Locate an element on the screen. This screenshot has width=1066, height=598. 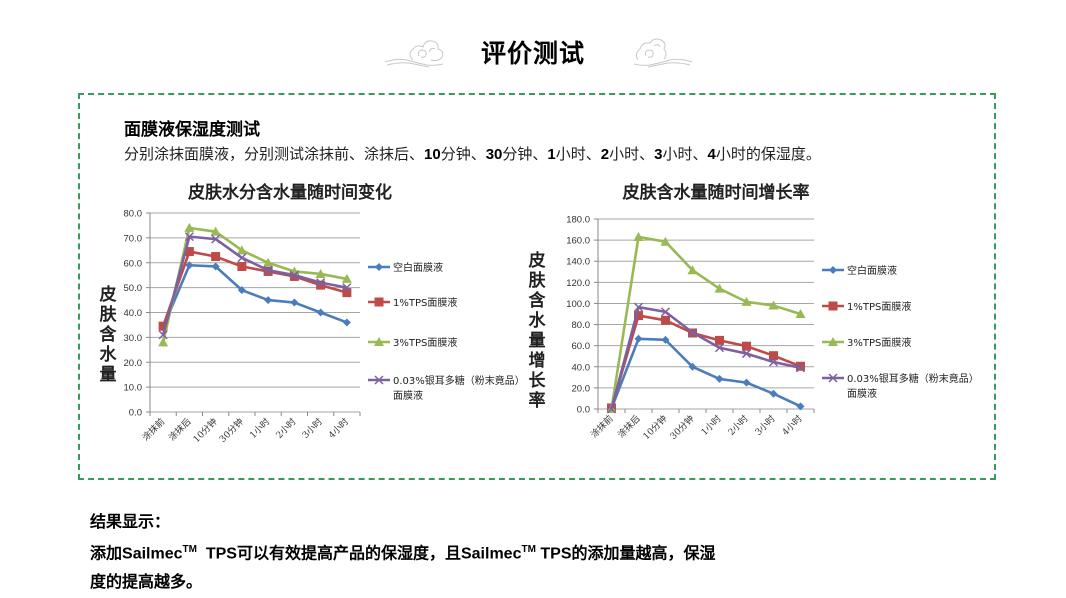
y-tick-label: 10.0 is located at coordinates (133, 388).